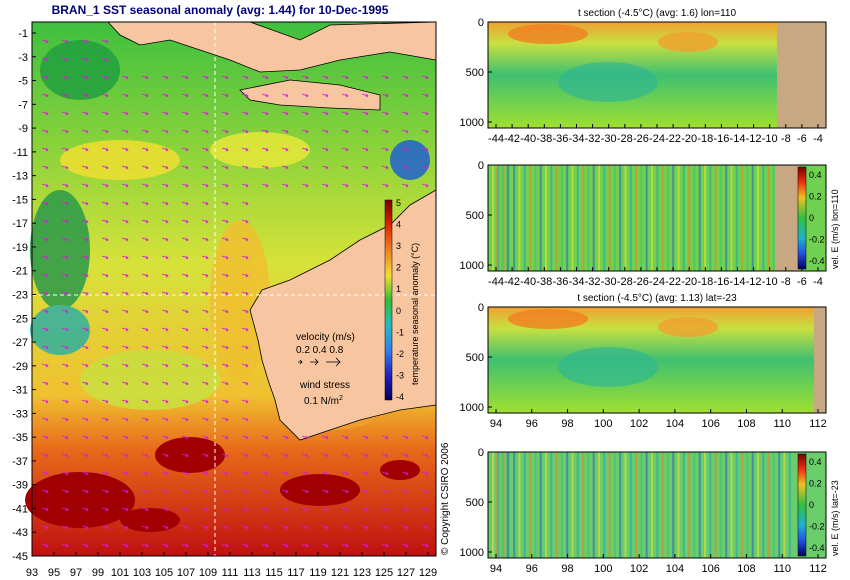 The height and width of the screenshot is (580, 850). What do you see at coordinates (688, 327) in the screenshot?
I see `warm-patch` at bounding box center [688, 327].